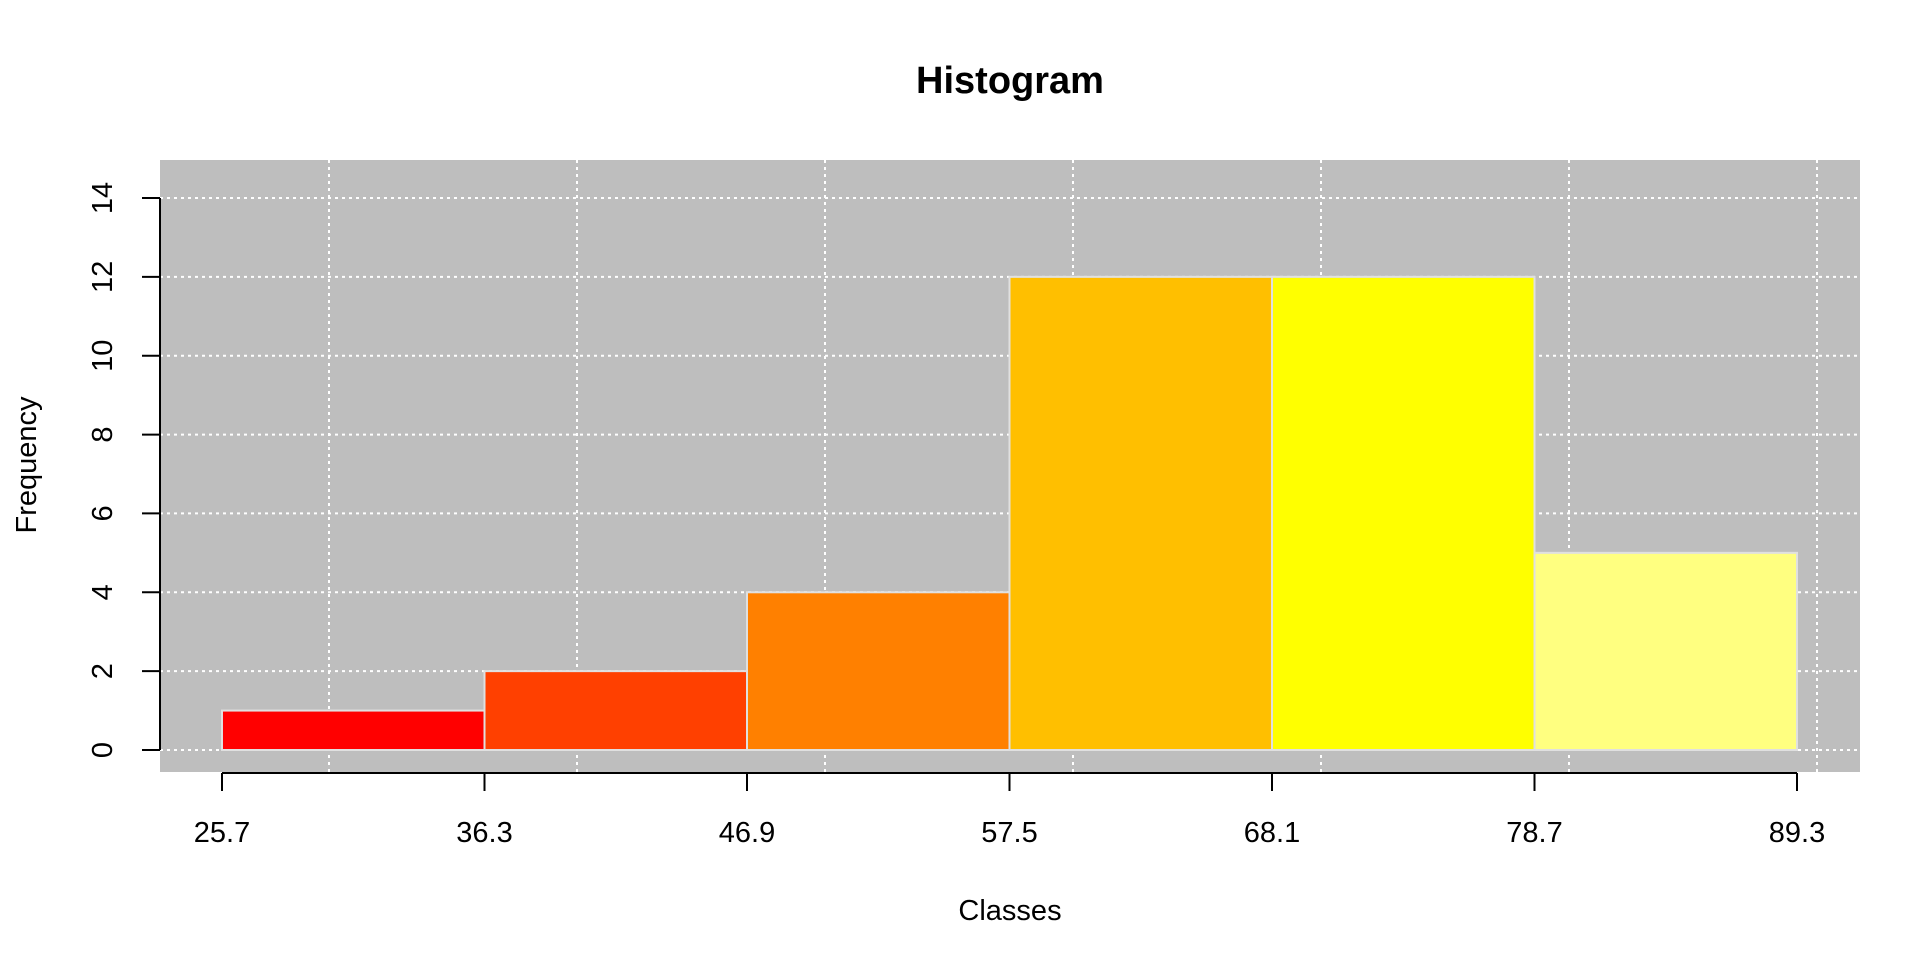  I want to click on chart-title: Histogram, so click(1010, 81).